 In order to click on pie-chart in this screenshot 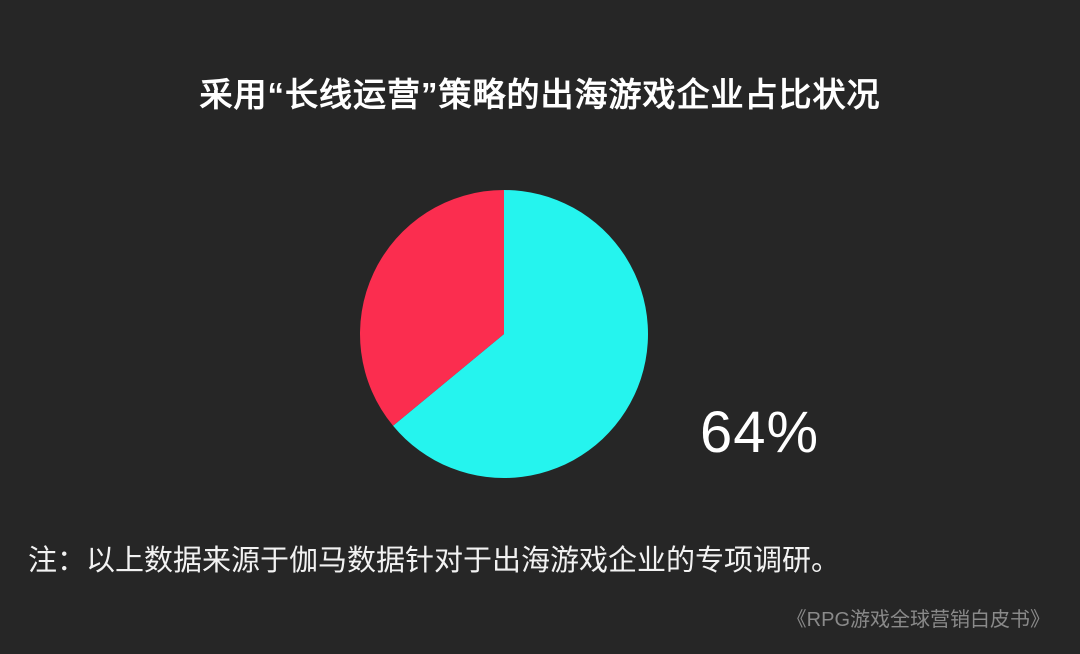, I will do `click(504, 334)`.